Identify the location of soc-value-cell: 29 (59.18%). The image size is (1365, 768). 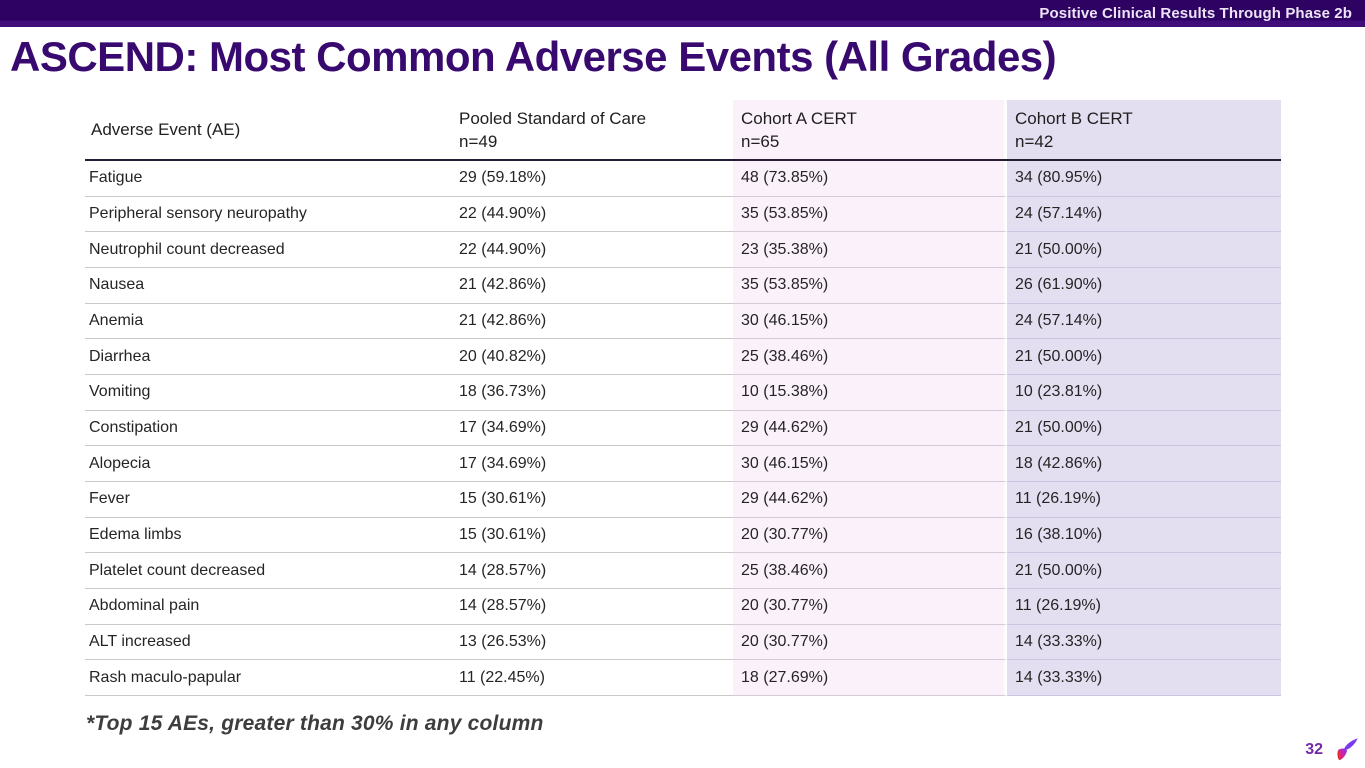
(595, 179).